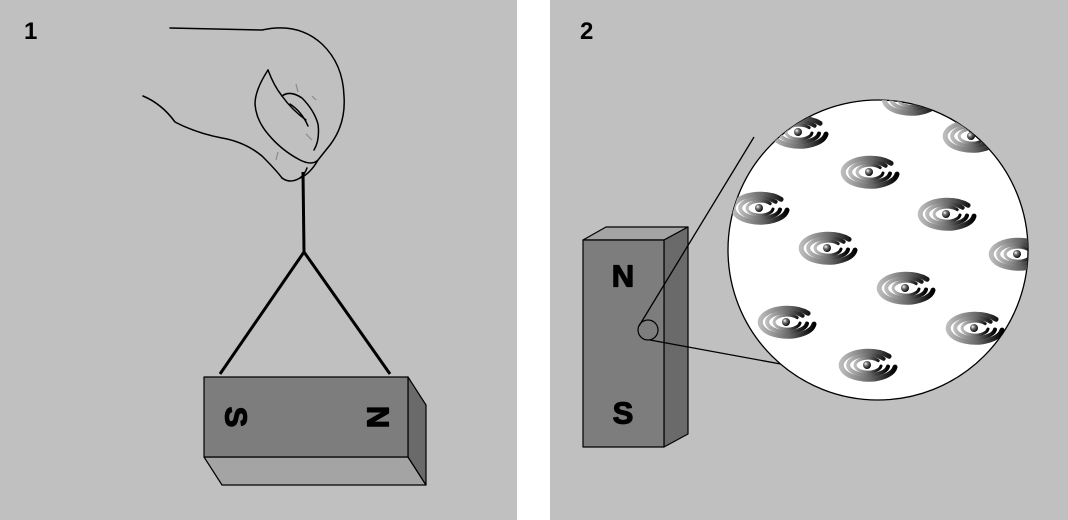  I want to click on bar-magnet-icon: N S, so click(635, 337).